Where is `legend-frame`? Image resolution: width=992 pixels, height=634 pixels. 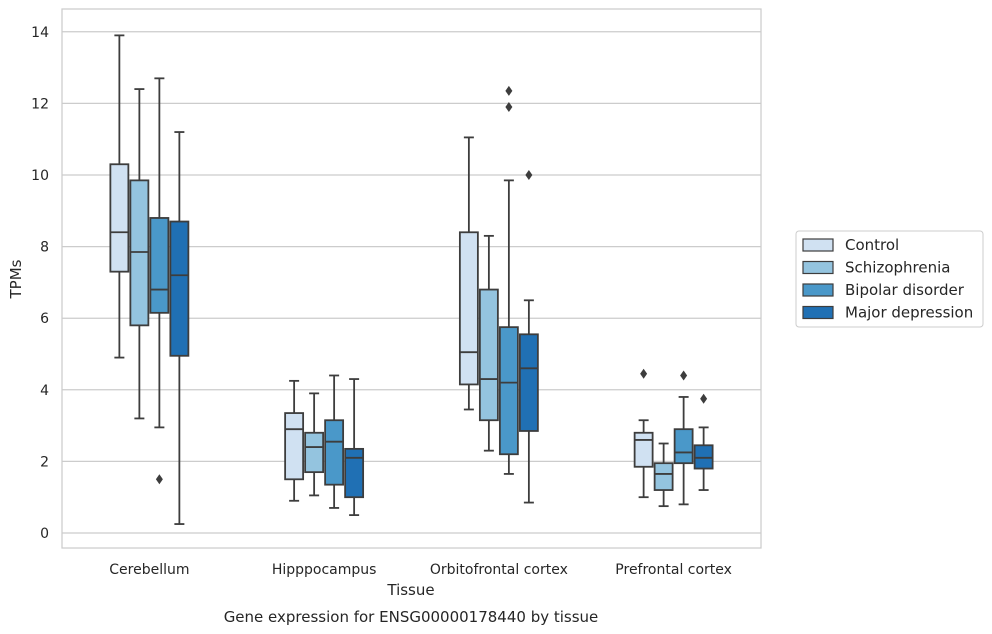
legend-frame is located at coordinates (889, 279).